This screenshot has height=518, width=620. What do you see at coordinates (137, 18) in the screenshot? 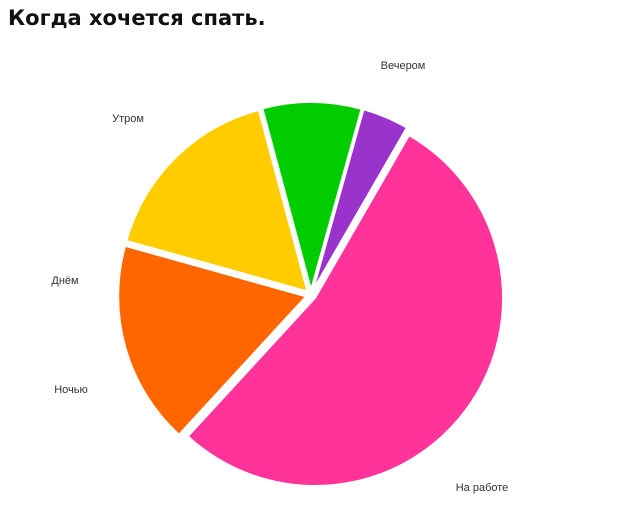
I see `chart-title: Когда хочется спать.` at bounding box center [137, 18].